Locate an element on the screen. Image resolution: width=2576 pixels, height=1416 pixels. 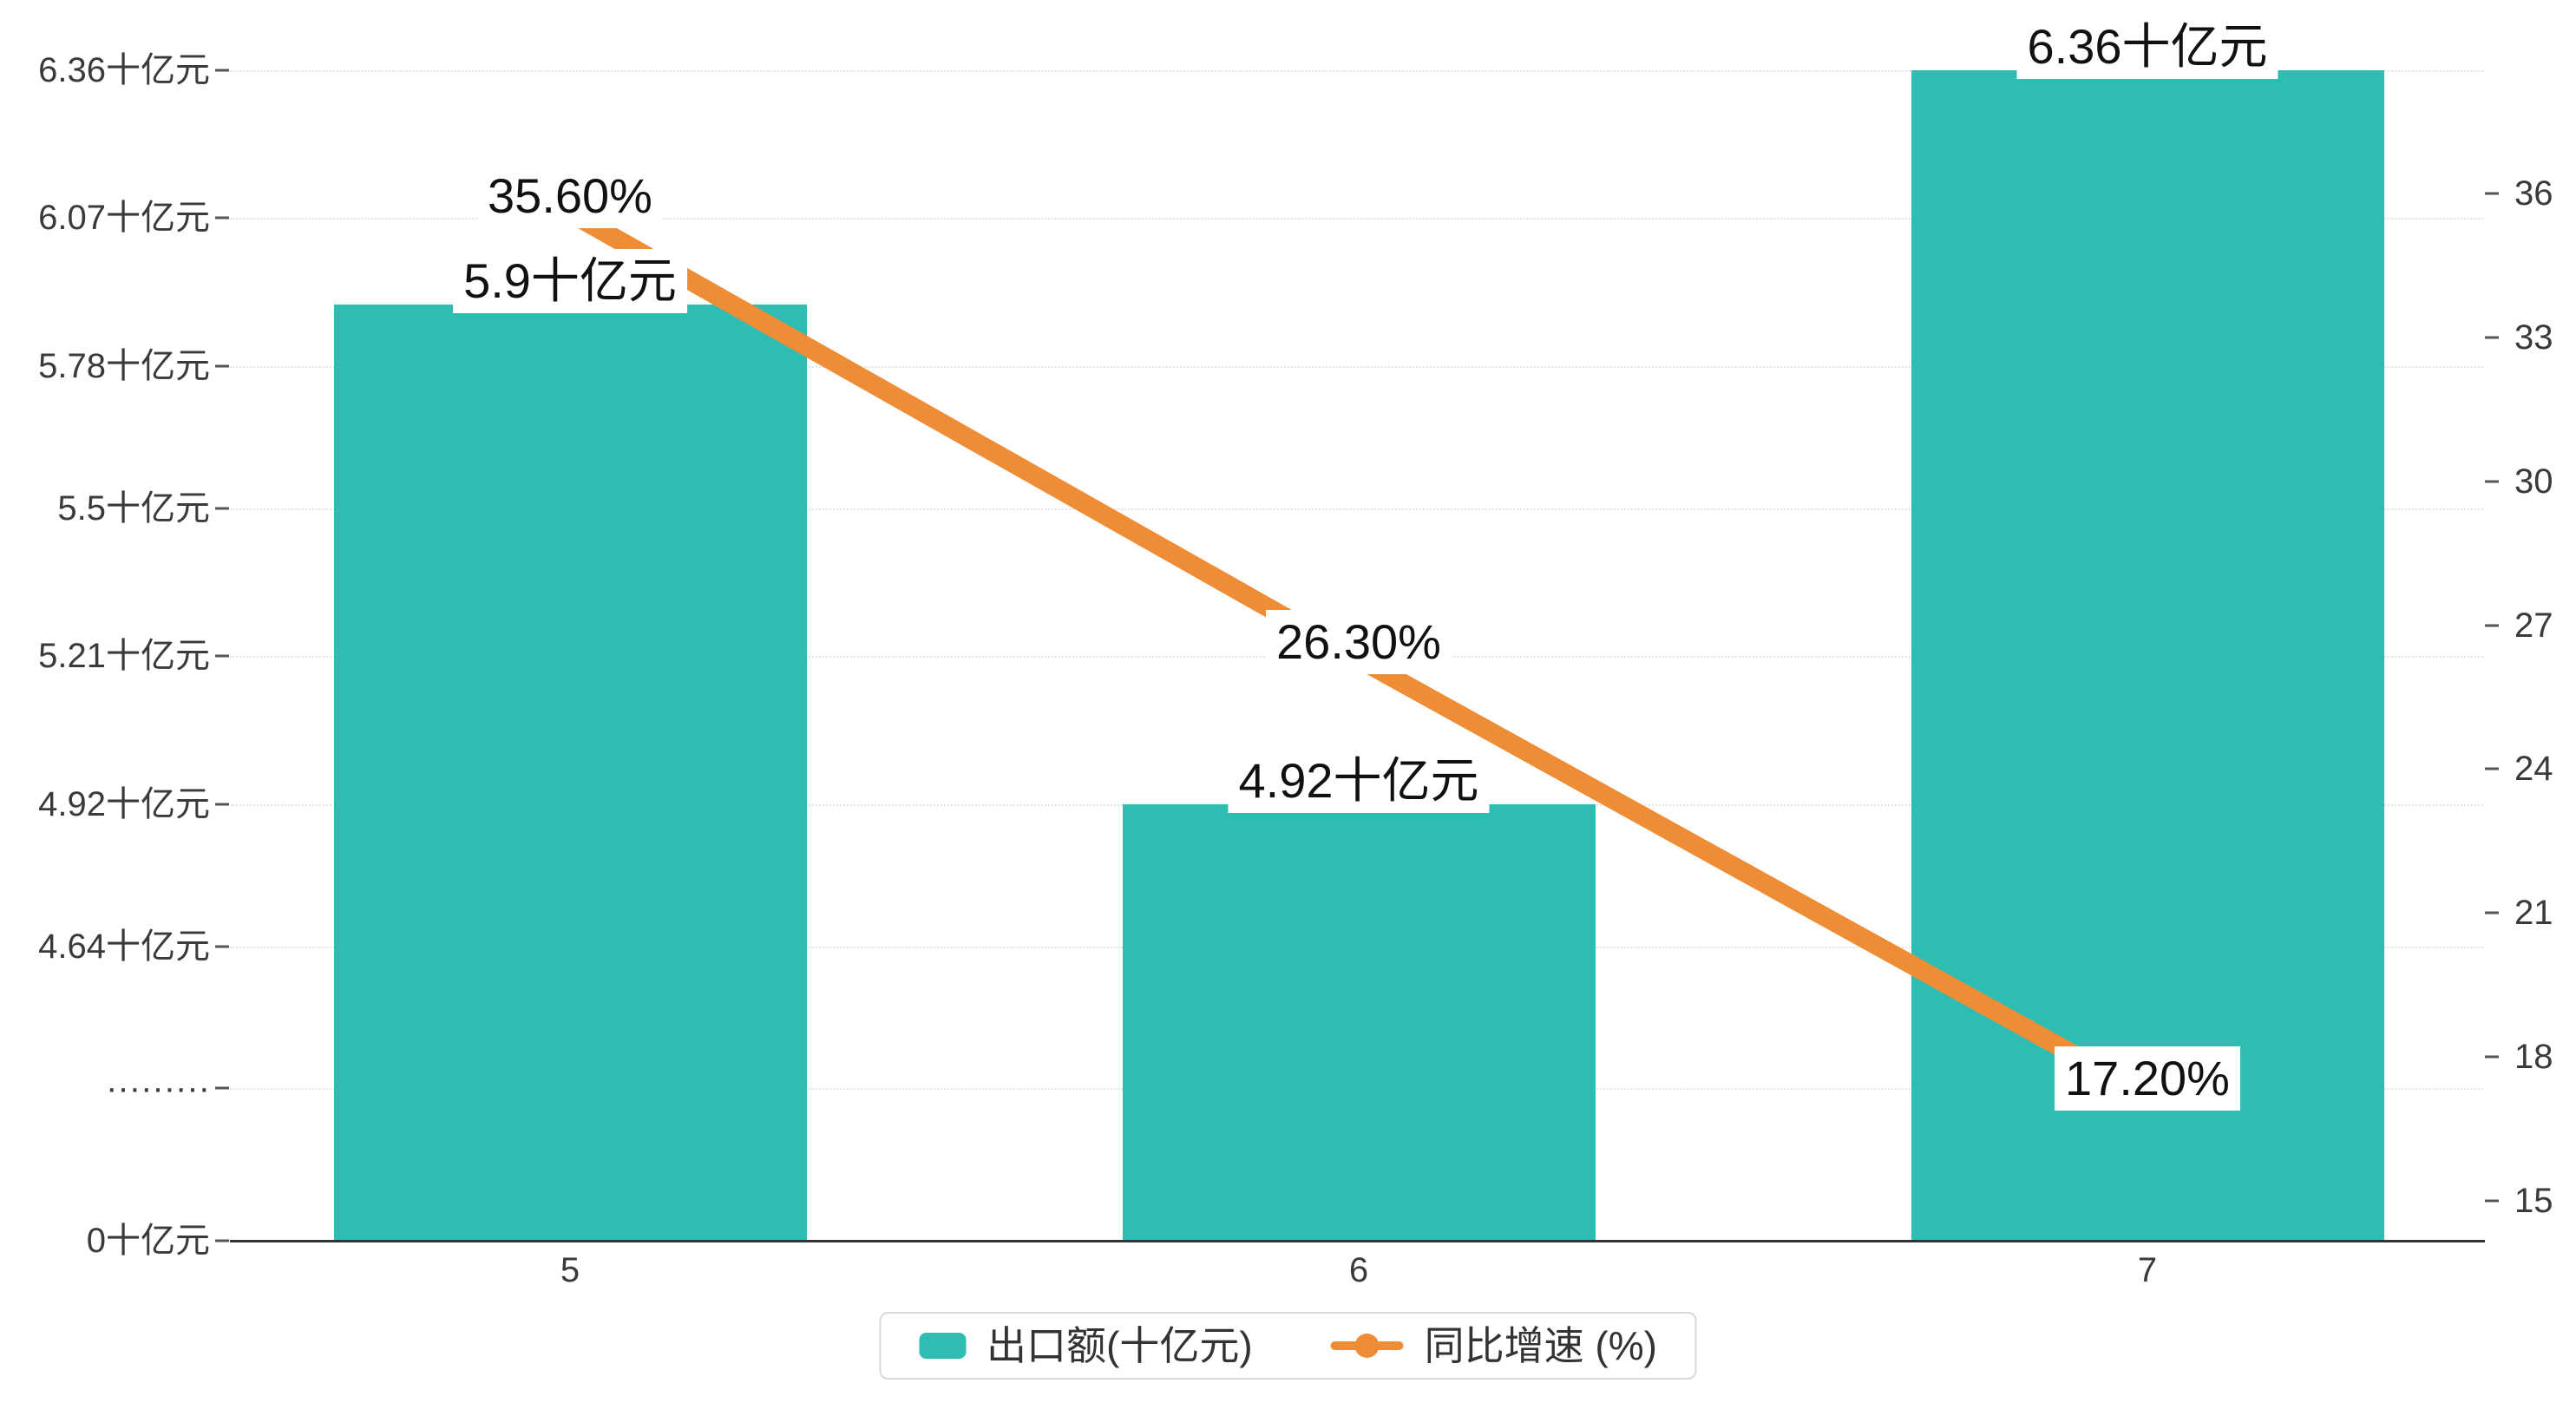
right-axis-tick-label: 30 is located at coordinates (2533, 481).